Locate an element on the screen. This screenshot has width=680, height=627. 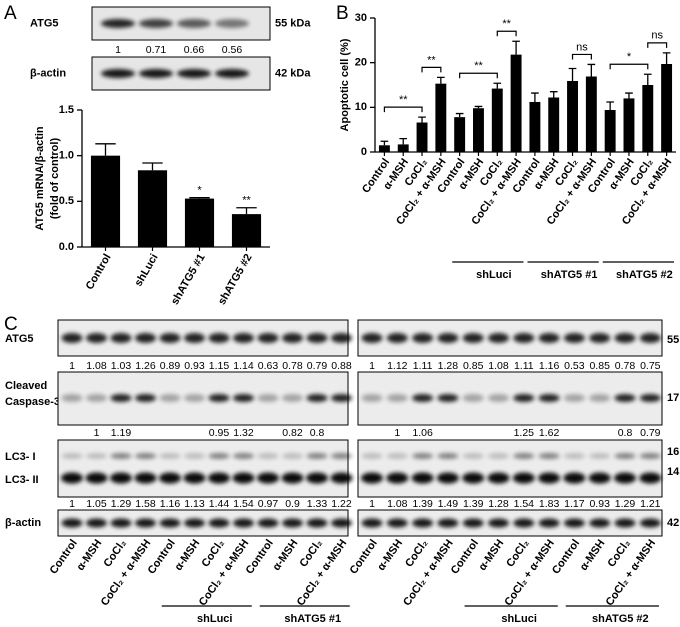
quant-value: 0.56 is located at coordinates (232, 50).